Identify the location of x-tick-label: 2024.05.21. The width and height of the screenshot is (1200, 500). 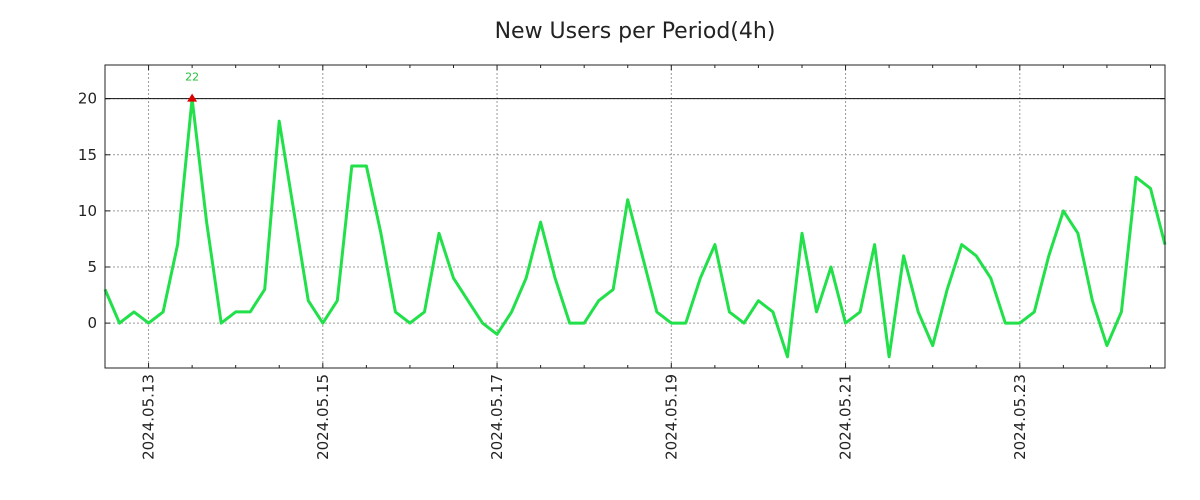
(846, 417).